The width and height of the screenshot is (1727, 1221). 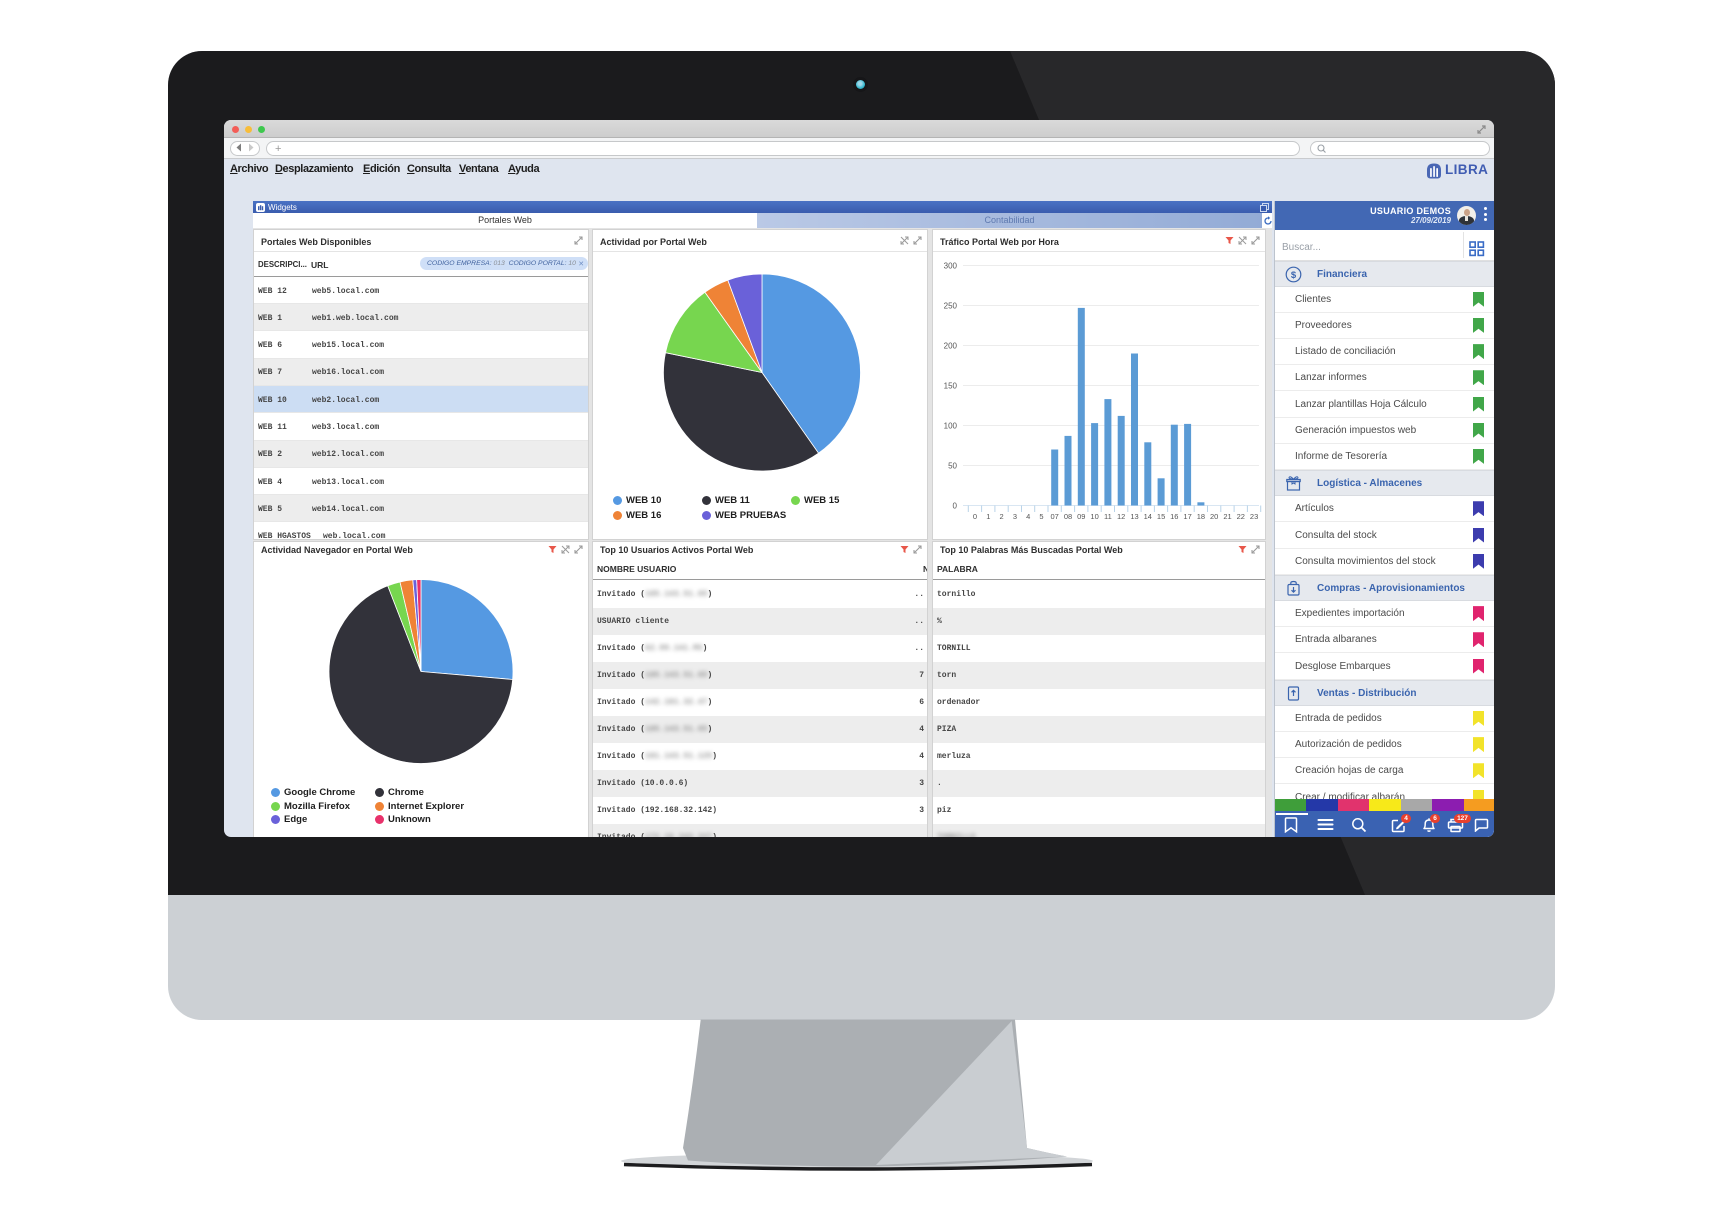 I want to click on svg-text: 3, so click(x=1015, y=516).